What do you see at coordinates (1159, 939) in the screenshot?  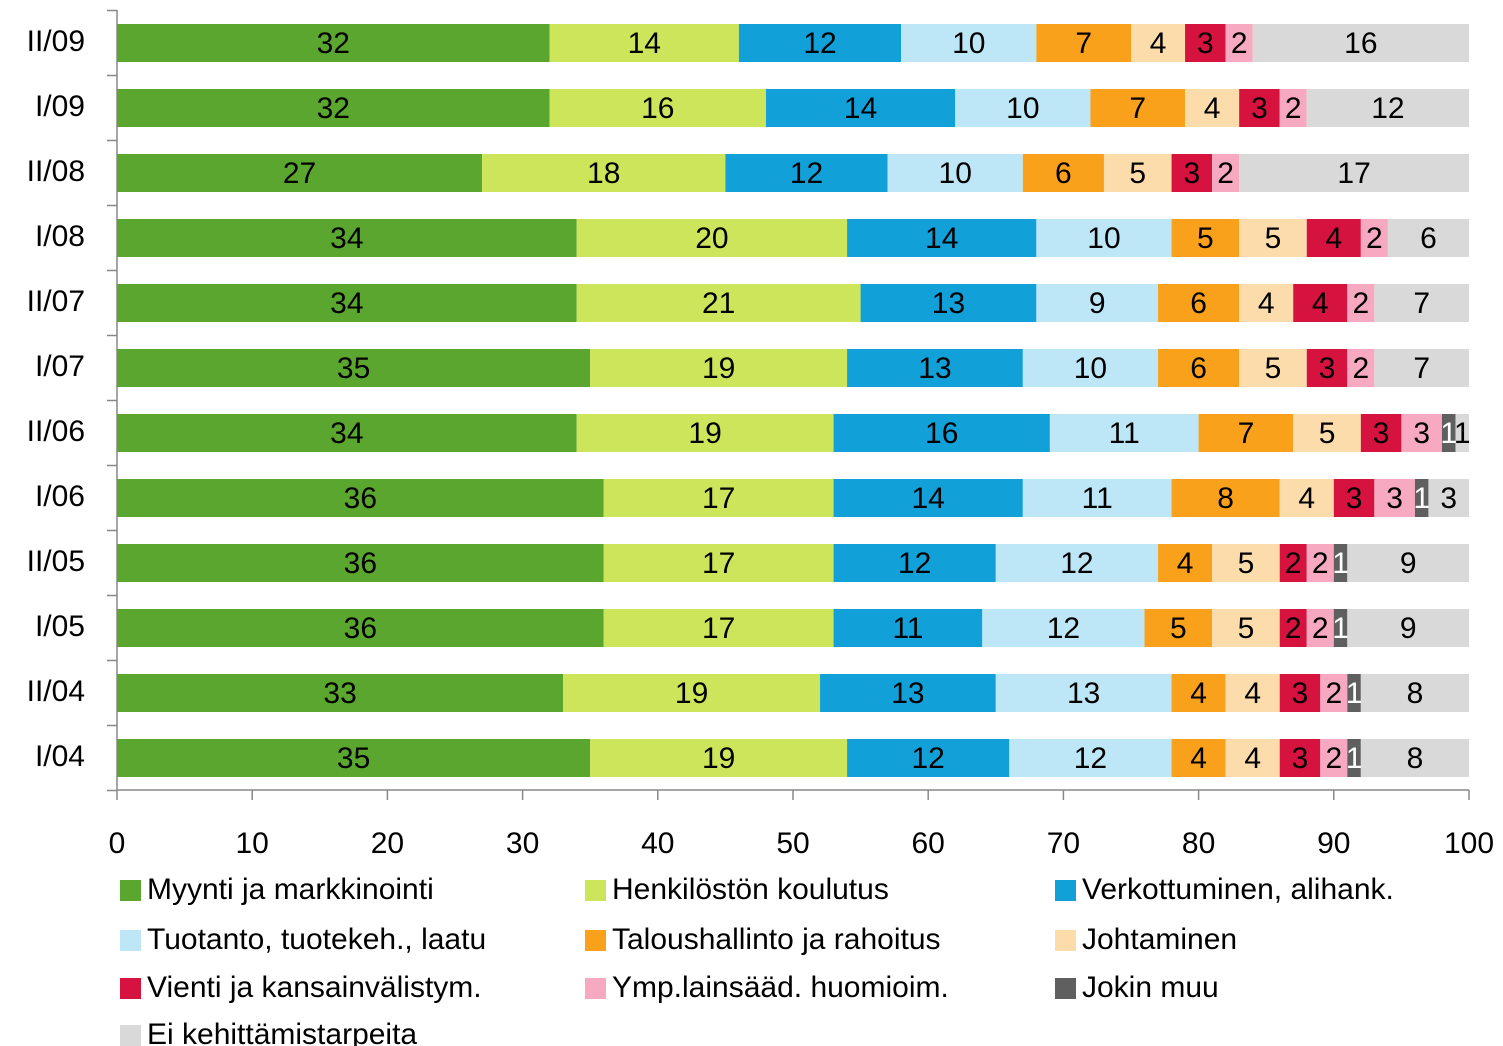 I see `legend-label: Johtaminen` at bounding box center [1159, 939].